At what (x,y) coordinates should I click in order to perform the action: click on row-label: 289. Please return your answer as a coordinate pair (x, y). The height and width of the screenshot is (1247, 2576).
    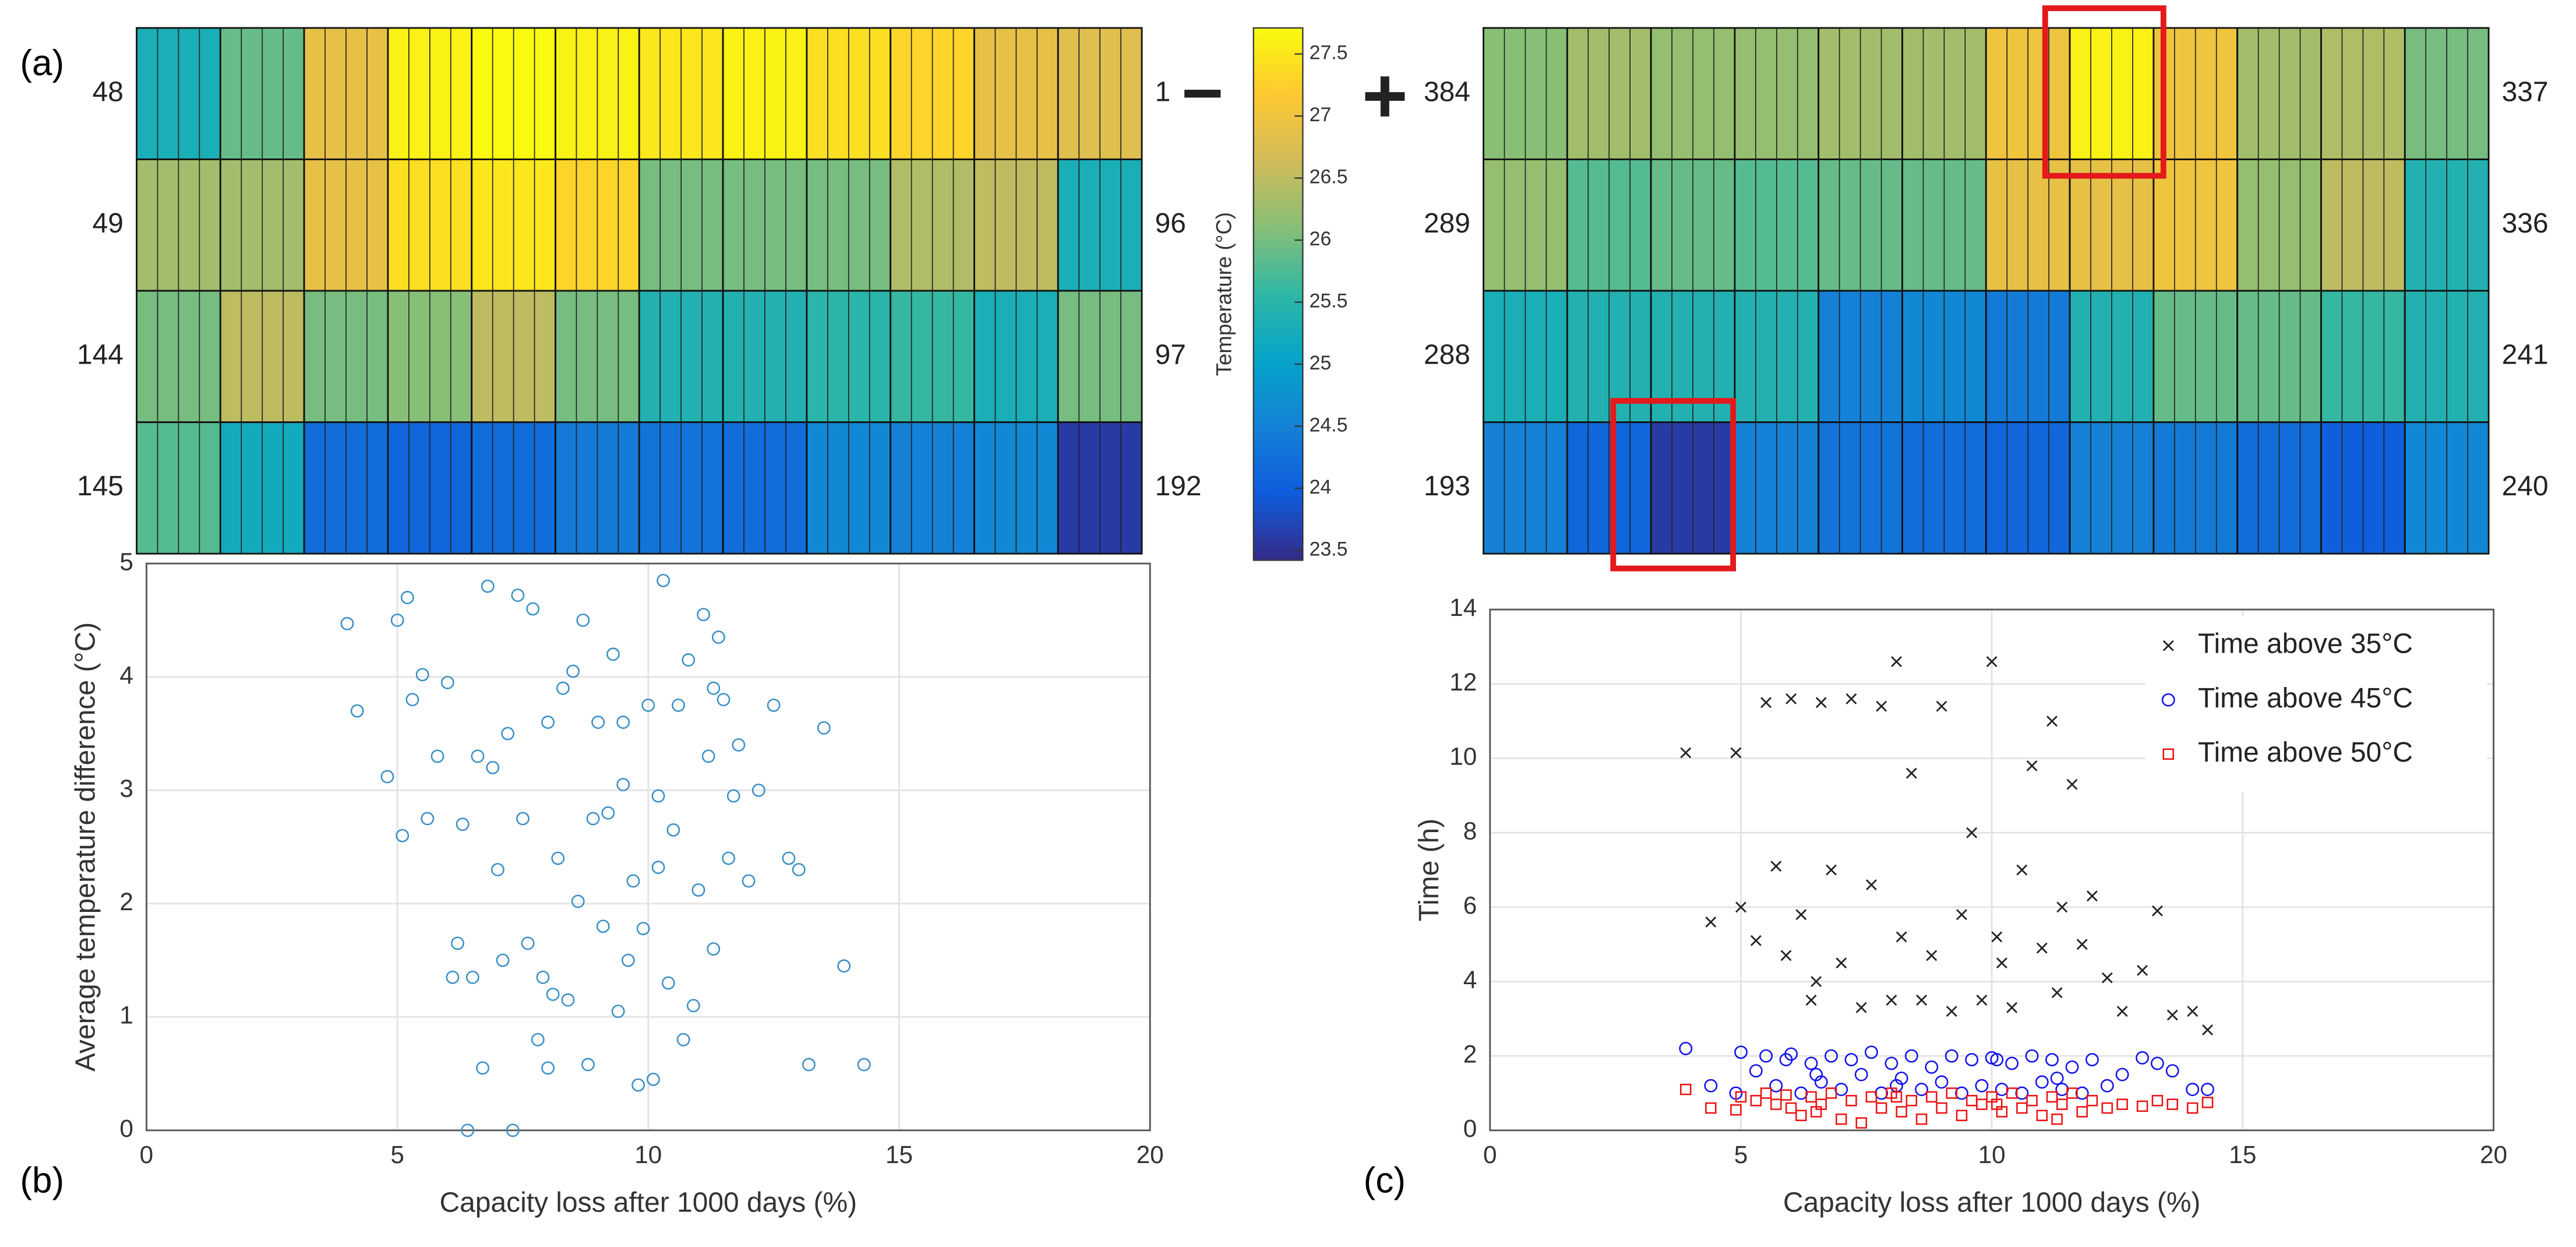
    Looking at the image, I should click on (1447, 223).